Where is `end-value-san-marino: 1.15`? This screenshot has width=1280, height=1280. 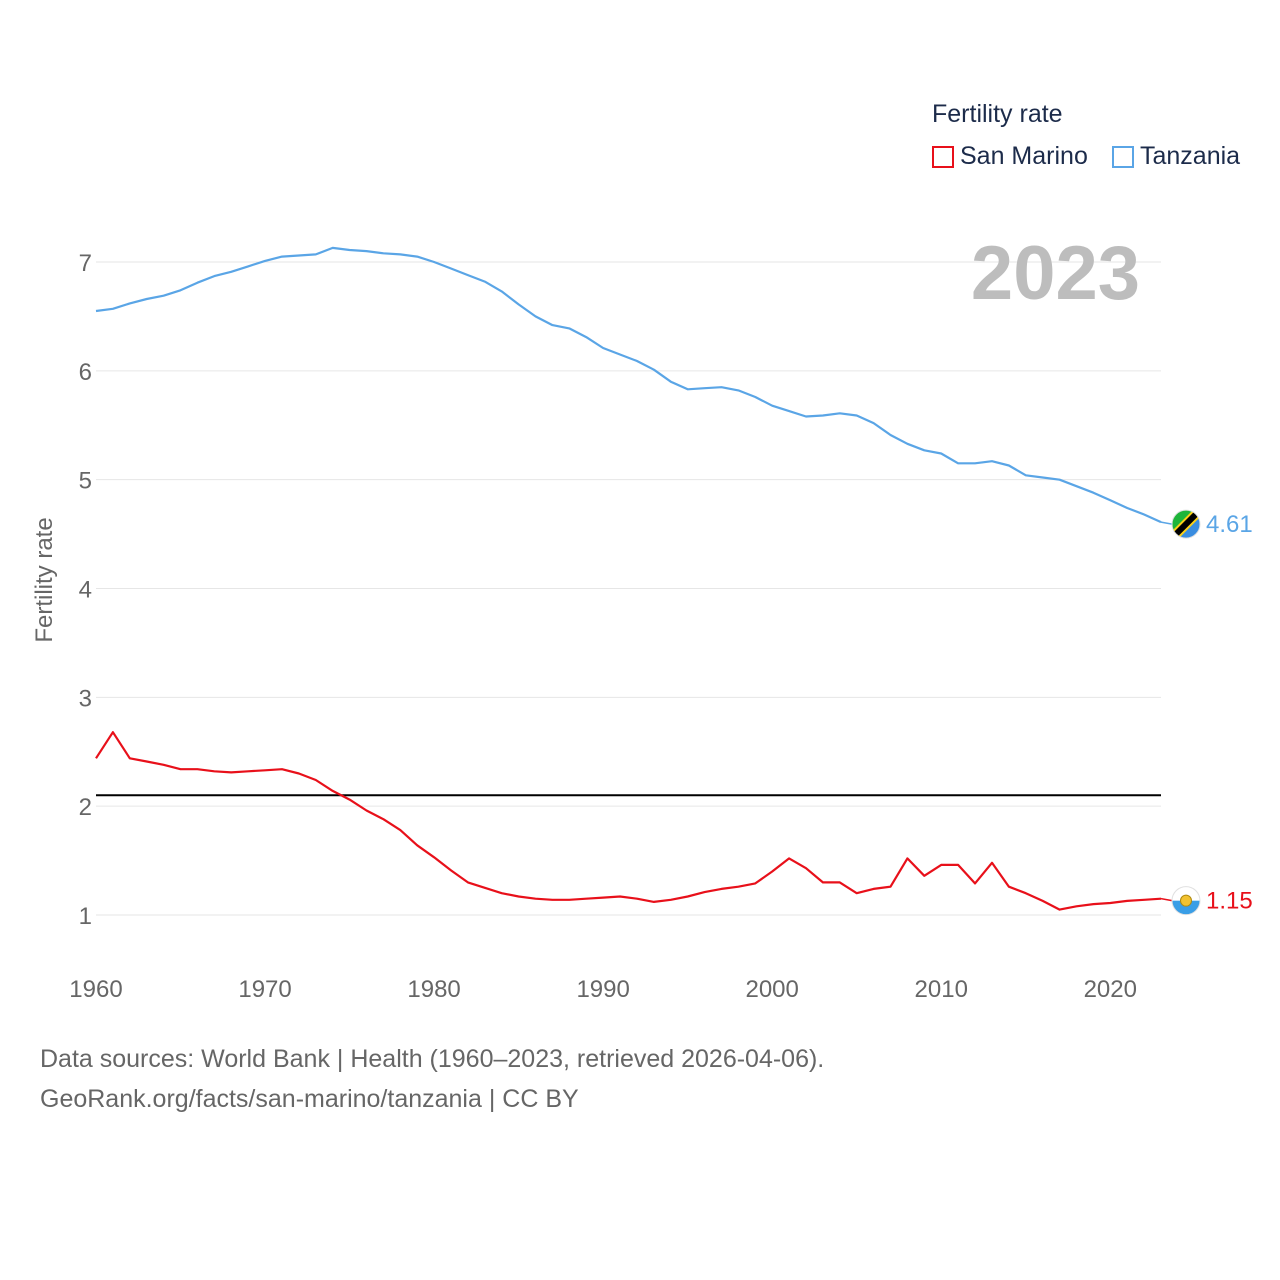
end-value-san-marino: 1.15 is located at coordinates (1229, 901).